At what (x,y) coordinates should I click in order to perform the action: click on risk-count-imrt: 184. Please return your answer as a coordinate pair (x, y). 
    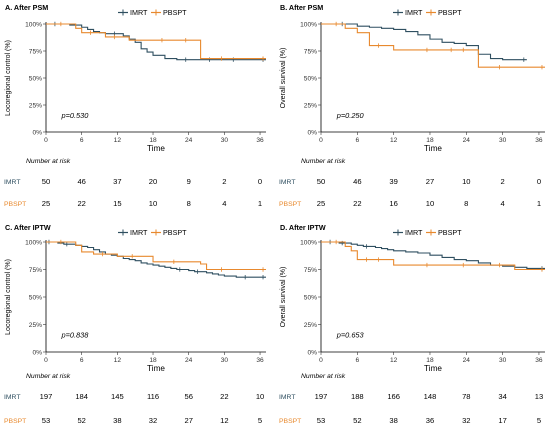
    Looking at the image, I should click on (81, 396).